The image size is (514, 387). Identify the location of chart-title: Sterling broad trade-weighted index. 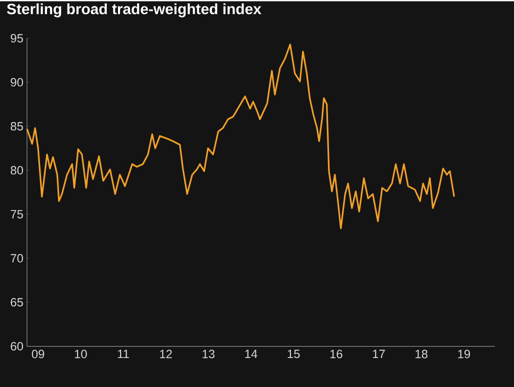
(134, 10).